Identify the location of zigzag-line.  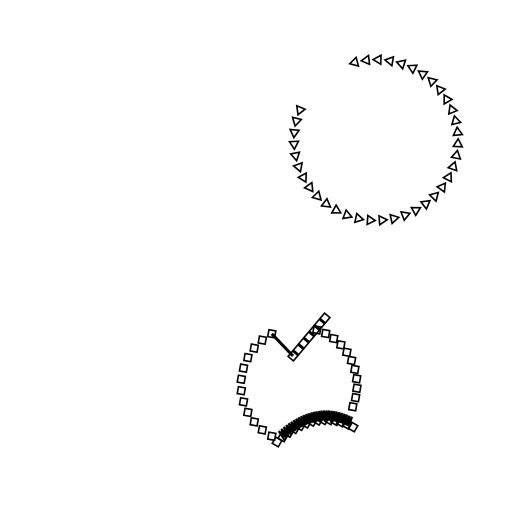
(315, 425).